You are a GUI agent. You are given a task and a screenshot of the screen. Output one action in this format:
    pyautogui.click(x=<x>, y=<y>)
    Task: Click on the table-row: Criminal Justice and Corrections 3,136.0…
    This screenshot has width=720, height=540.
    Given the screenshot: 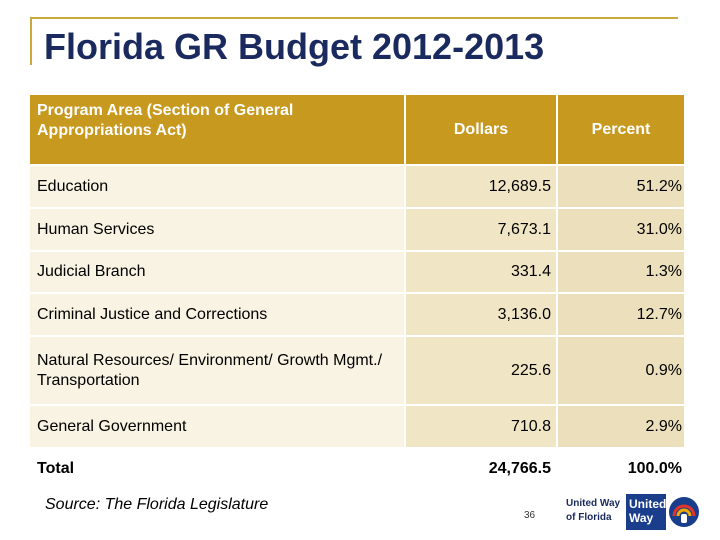 What is the action you would take?
    pyautogui.click(x=357, y=313)
    